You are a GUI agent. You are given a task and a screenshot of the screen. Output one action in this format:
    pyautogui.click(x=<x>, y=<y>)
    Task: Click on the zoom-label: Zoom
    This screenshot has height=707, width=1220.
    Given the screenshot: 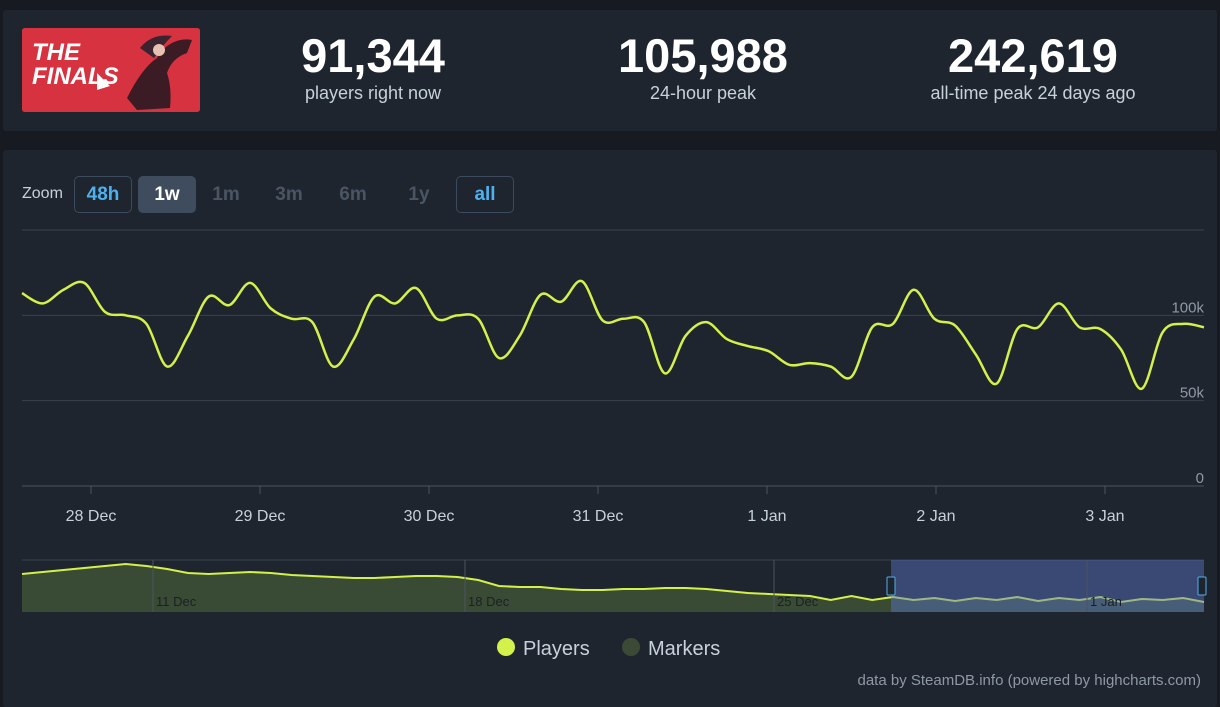 What is the action you would take?
    pyautogui.click(x=42, y=193)
    